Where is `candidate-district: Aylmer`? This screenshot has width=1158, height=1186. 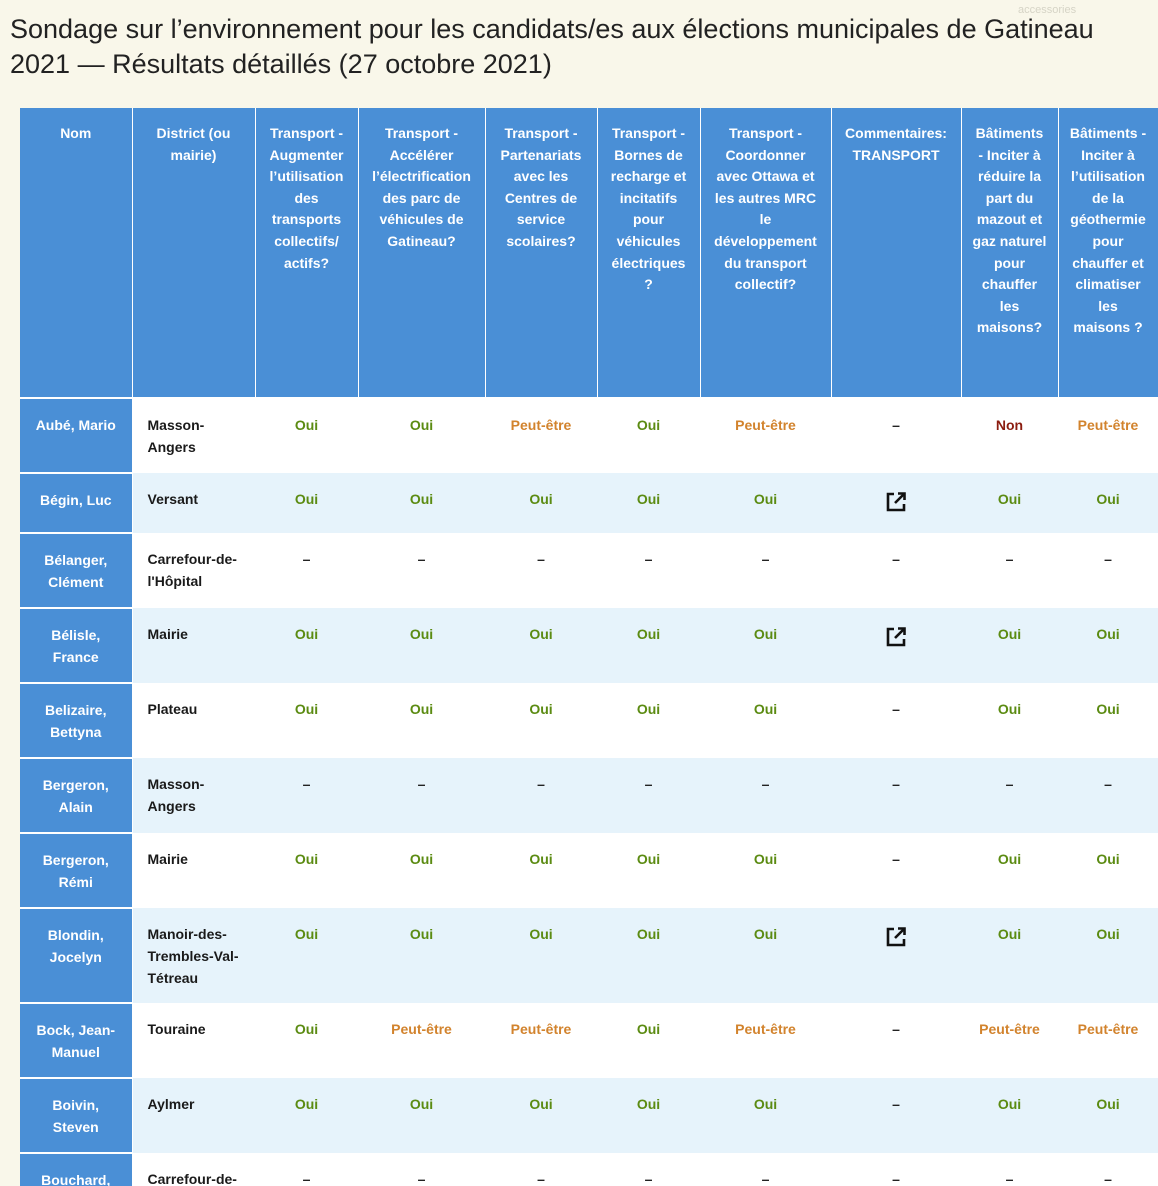 candidate-district: Aylmer is located at coordinates (193, 1115).